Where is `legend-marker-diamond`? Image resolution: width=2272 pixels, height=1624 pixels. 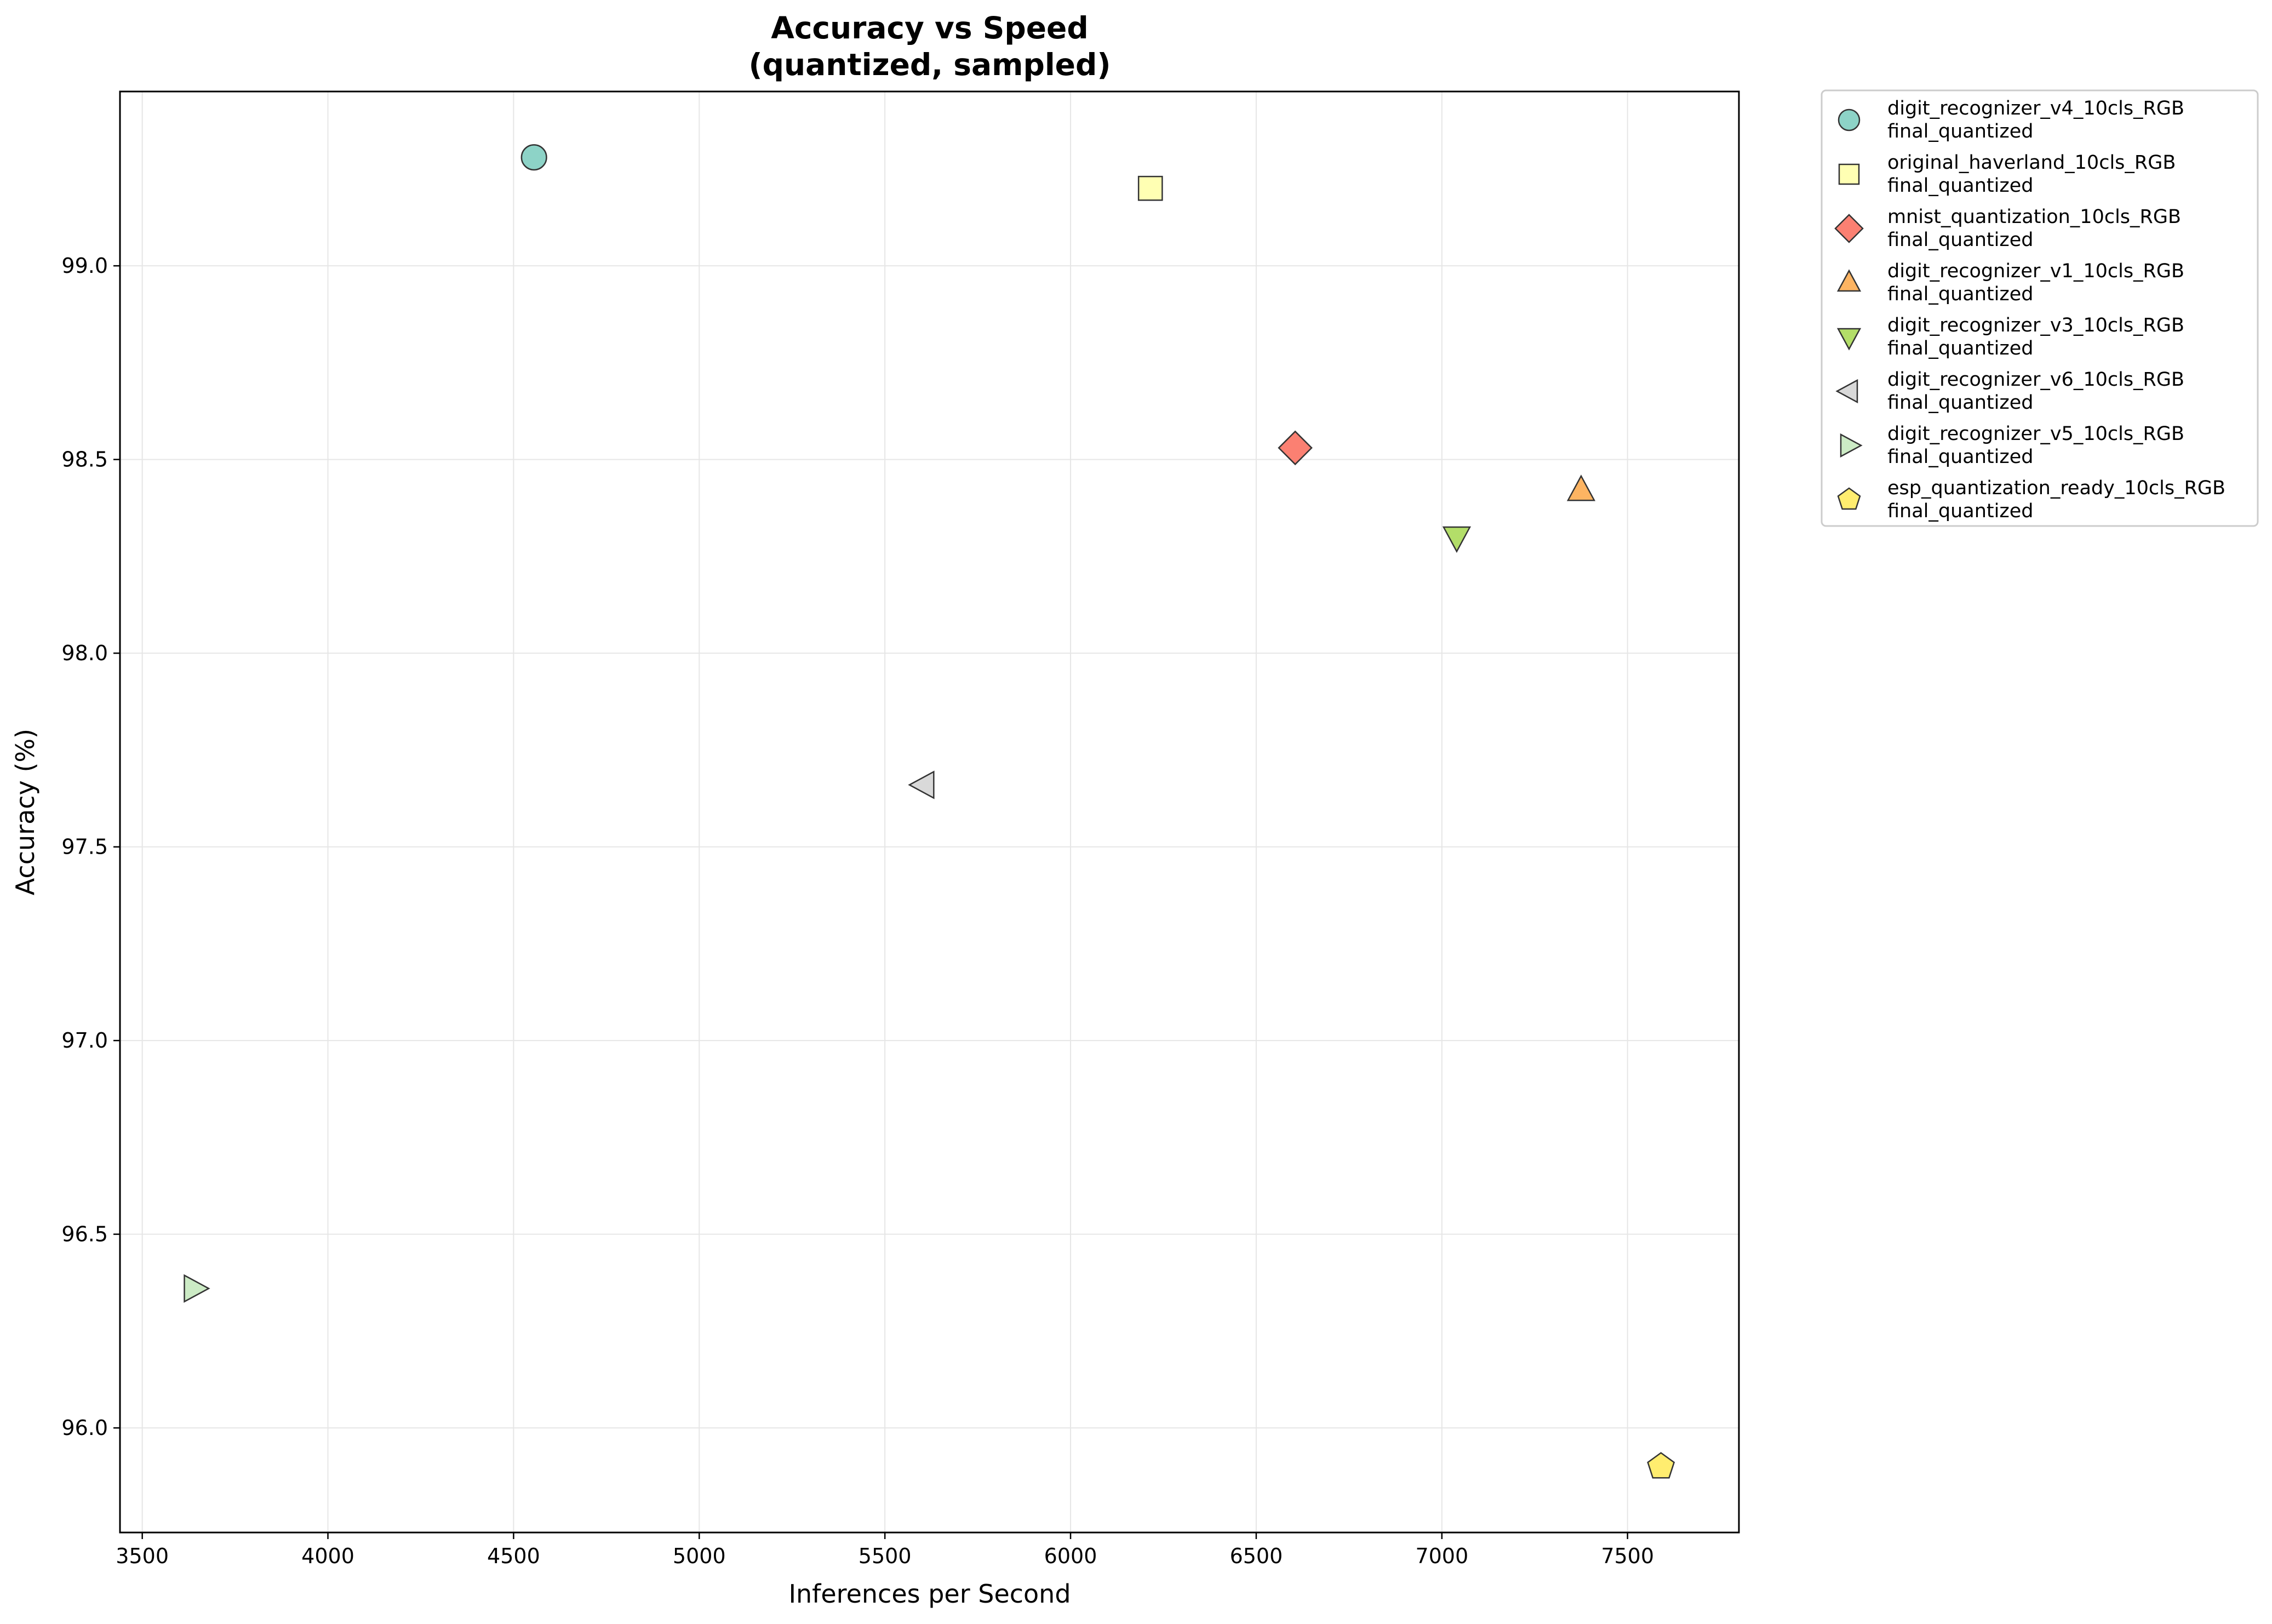
legend-marker-diamond is located at coordinates (1849, 228).